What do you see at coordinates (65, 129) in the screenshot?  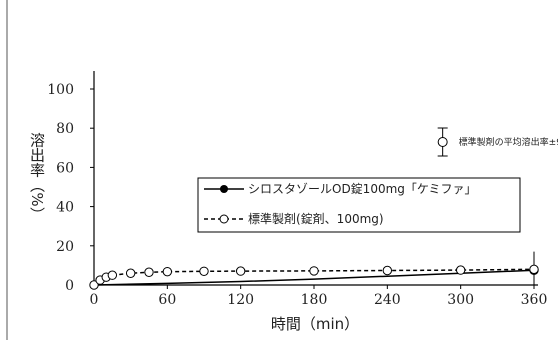 I see `y-tick-label: 80` at bounding box center [65, 129].